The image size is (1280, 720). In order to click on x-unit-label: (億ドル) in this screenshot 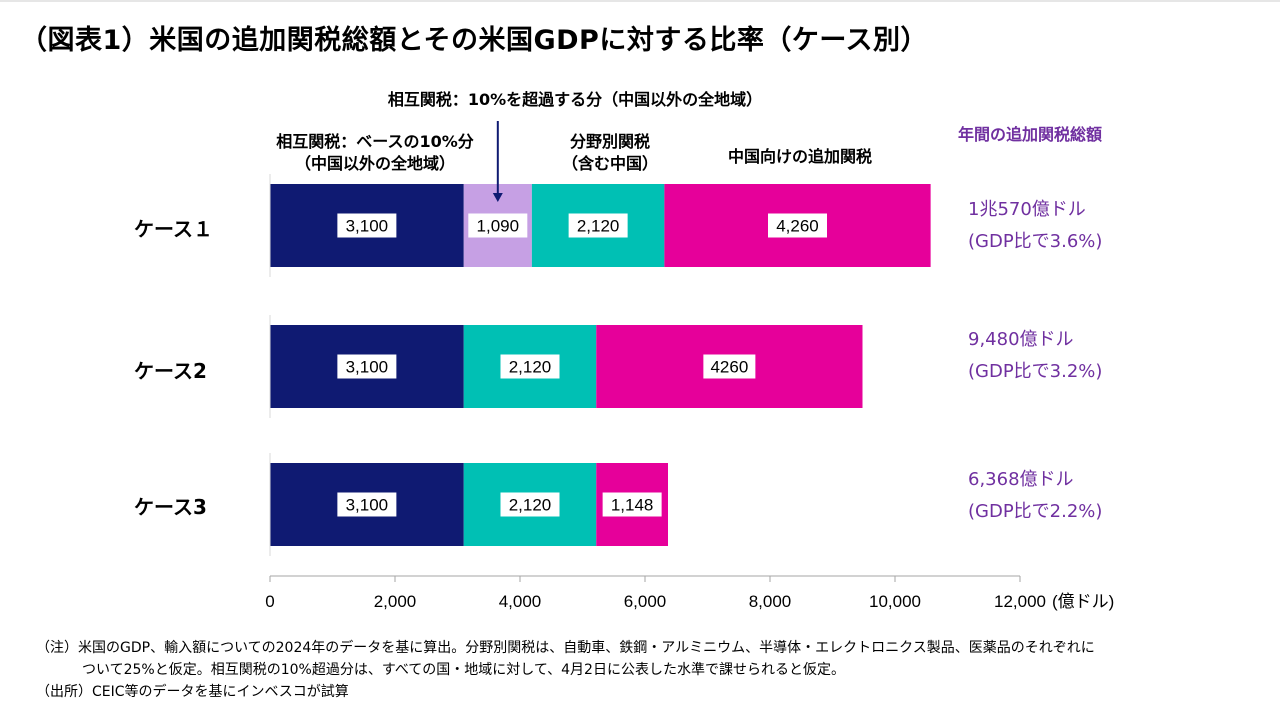, I will do `click(1083, 601)`.